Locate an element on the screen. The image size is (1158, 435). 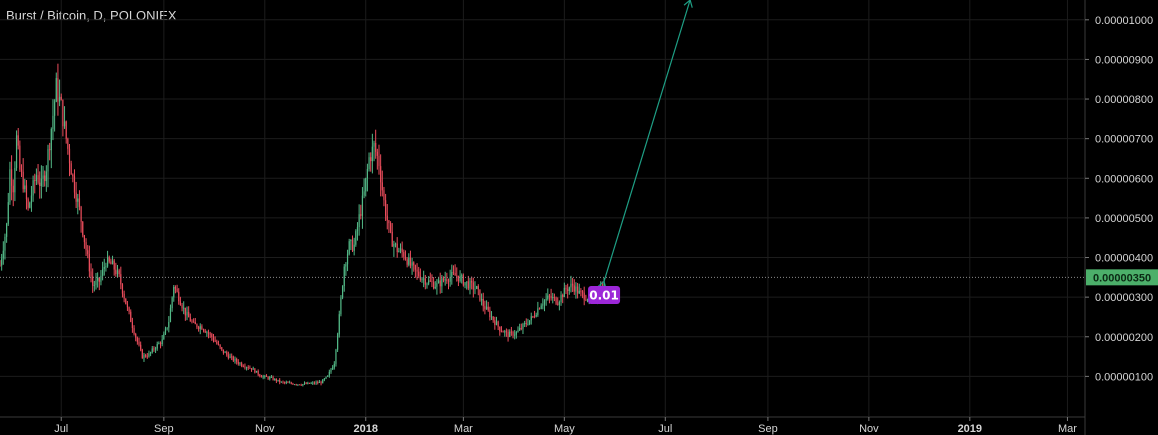
annotation-box is located at coordinates (604, 294).